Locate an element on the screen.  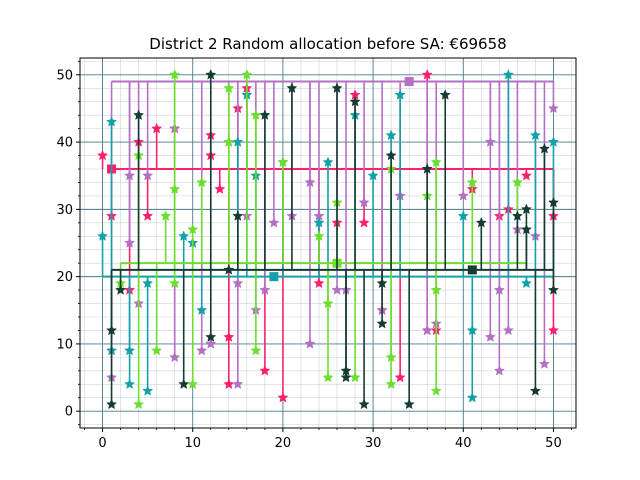
x-tick-label: 0 is located at coordinates (102, 443).